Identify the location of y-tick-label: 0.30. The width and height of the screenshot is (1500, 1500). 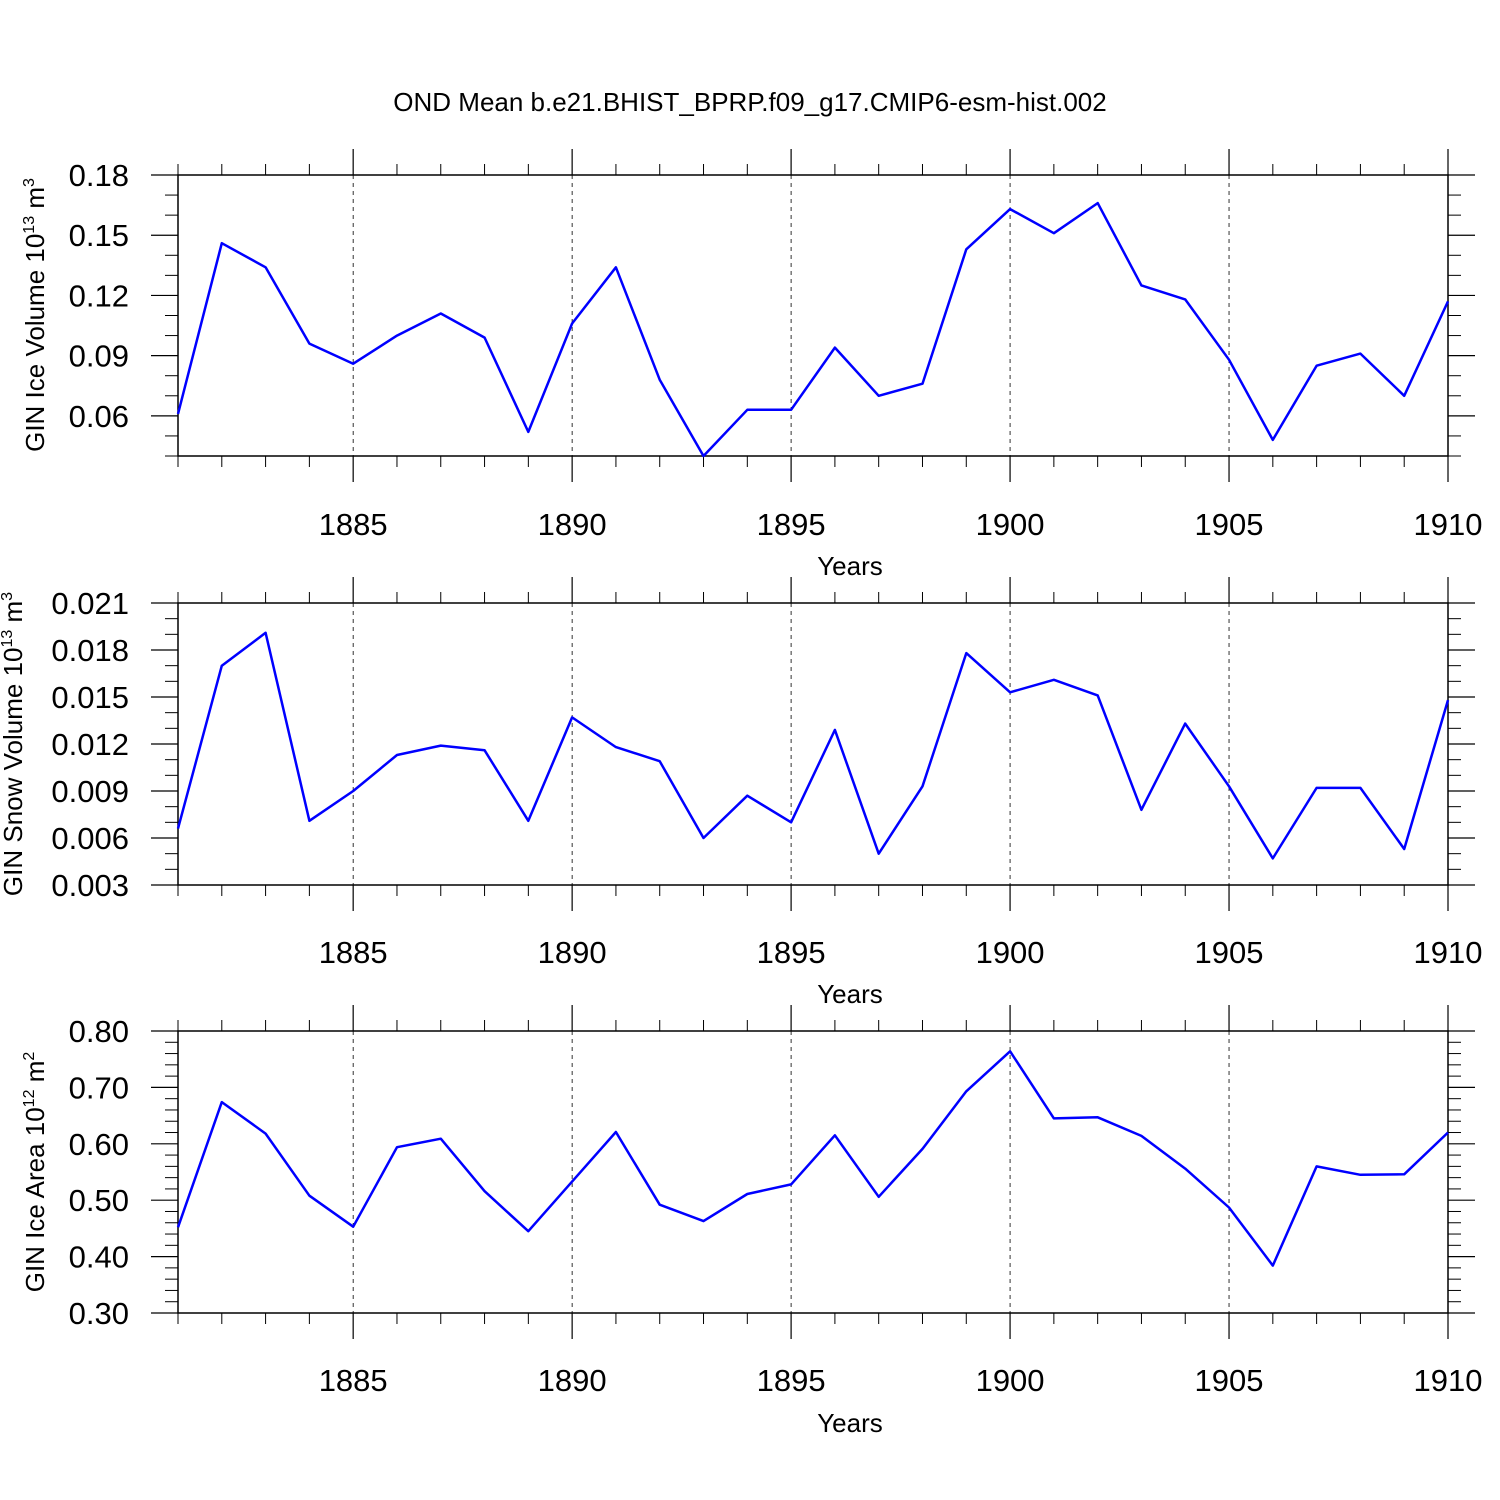
(99, 1313).